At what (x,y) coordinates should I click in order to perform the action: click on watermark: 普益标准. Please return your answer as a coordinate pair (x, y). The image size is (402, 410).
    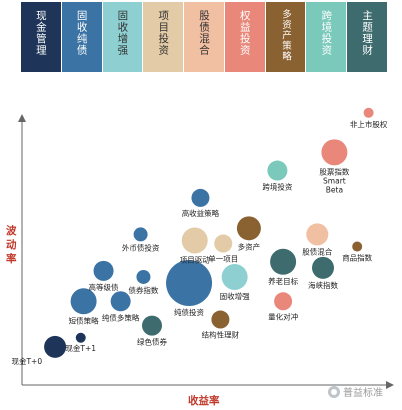
    Looking at the image, I should click on (355, 391).